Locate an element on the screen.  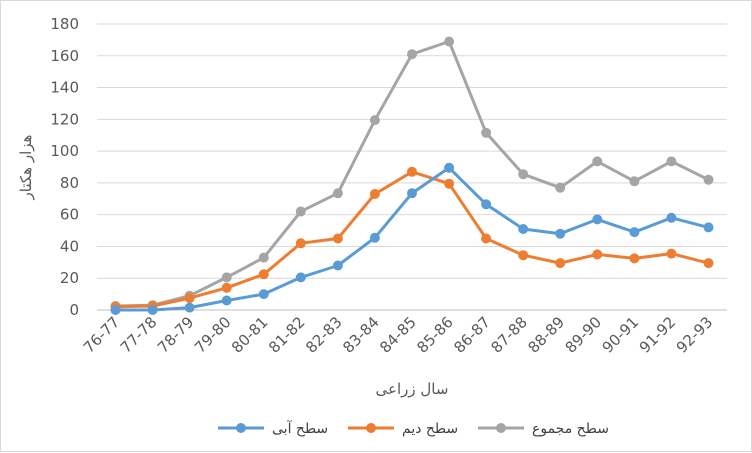
y-tick-label: 0 is located at coordinates (74, 310).